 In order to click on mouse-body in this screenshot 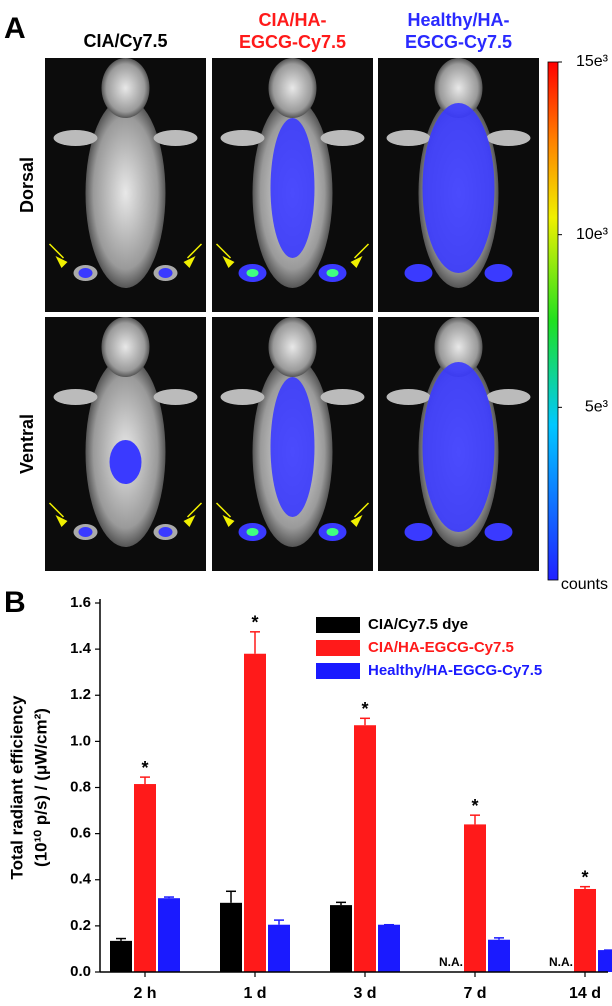, I will do `click(125, 193)`.